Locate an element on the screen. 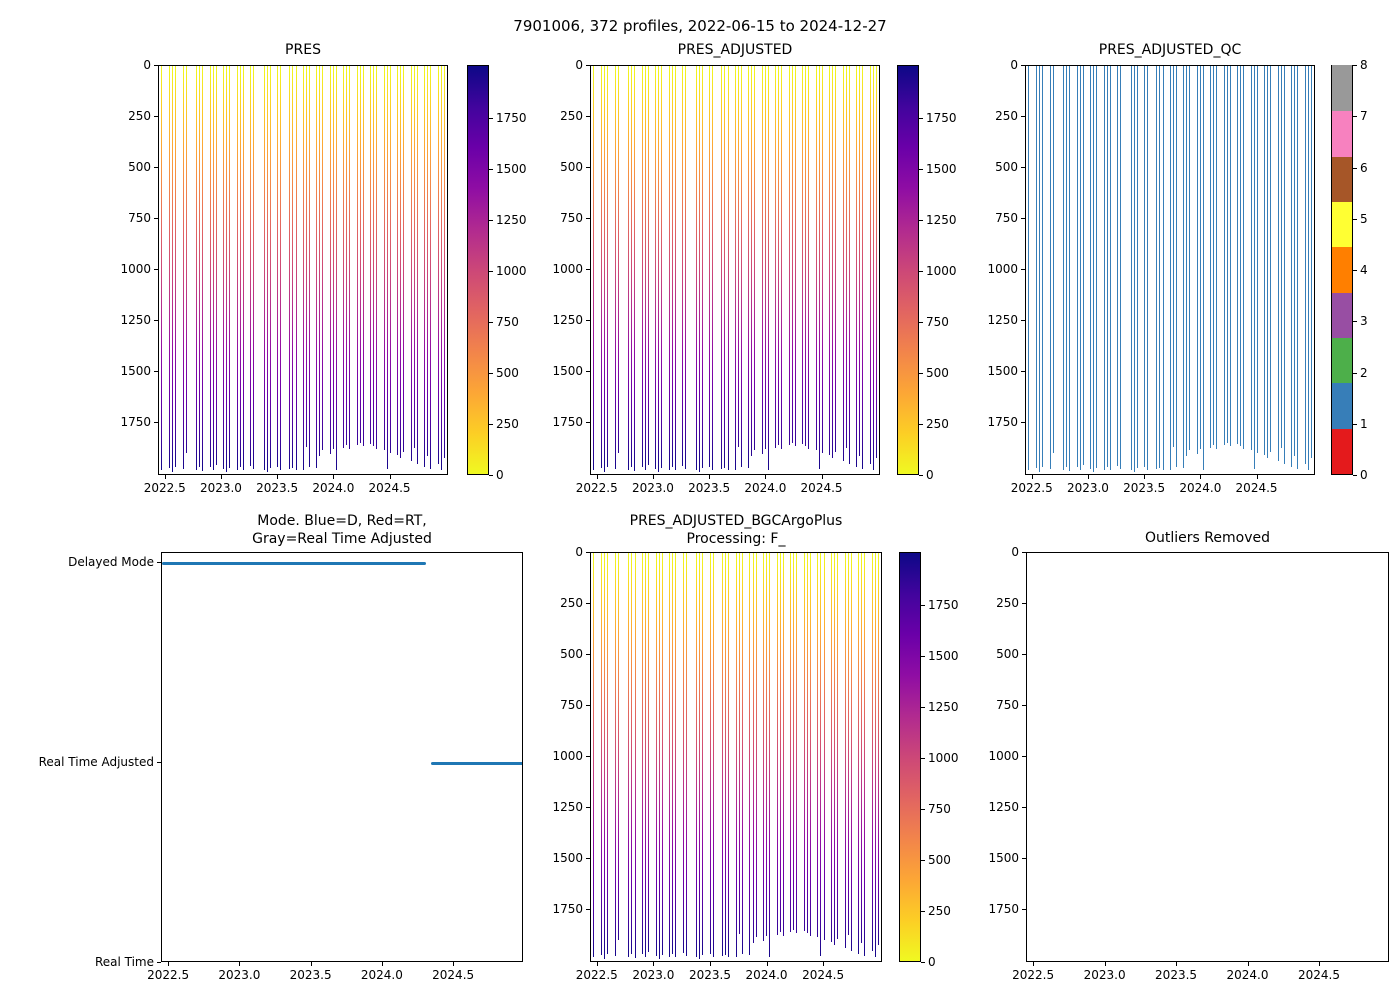  y-tick-label: 0 is located at coordinates (1015, 552).